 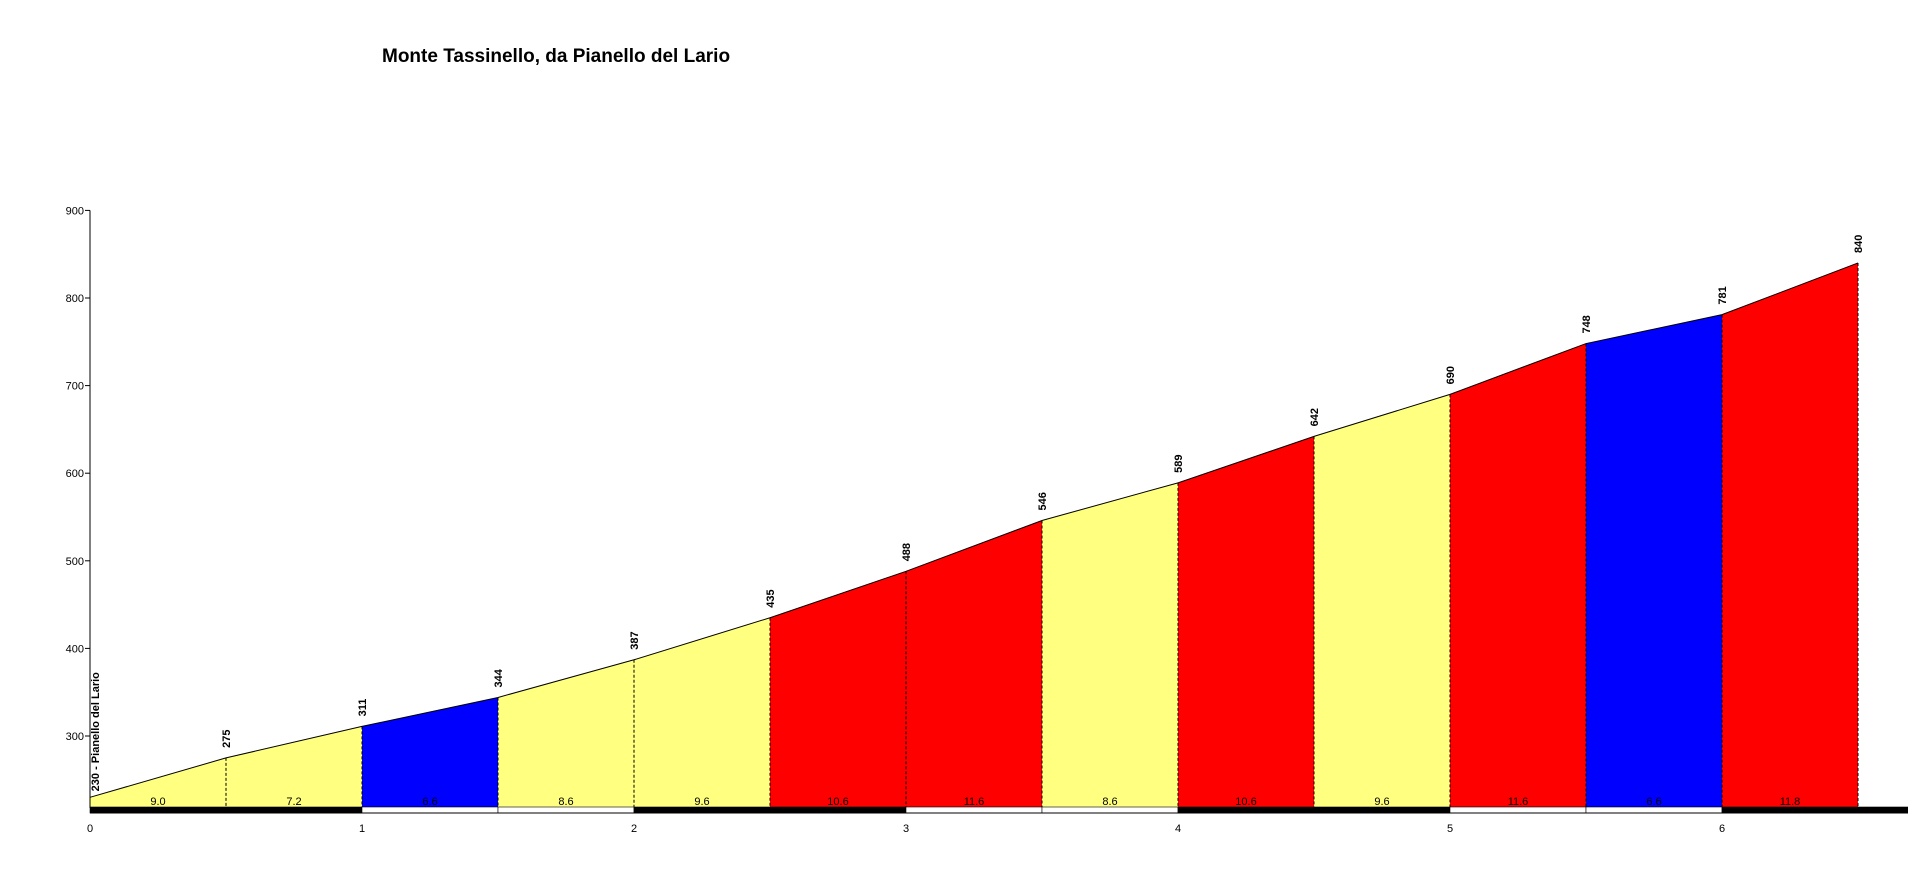 What do you see at coordinates (227, 739) in the screenshot?
I see `elevation-label: 275` at bounding box center [227, 739].